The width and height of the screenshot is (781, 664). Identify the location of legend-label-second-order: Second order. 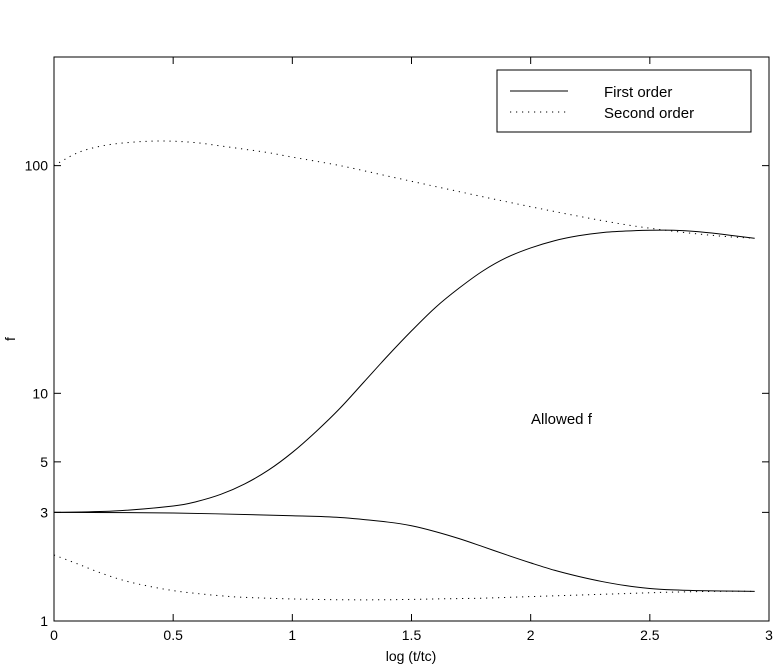
(649, 113).